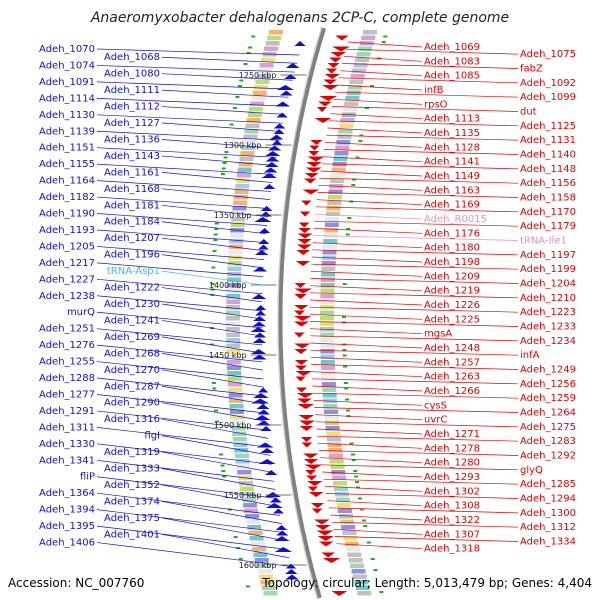  Describe the element at coordinates (548, 542) in the screenshot. I see `gene-label-right: Adeh_1334` at that location.